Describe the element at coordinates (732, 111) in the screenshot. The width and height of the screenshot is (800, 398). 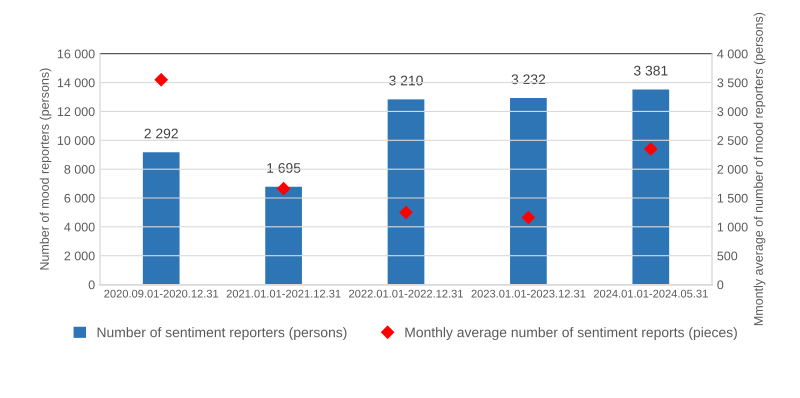
I see `y2-tick-label: 3 000` at that location.